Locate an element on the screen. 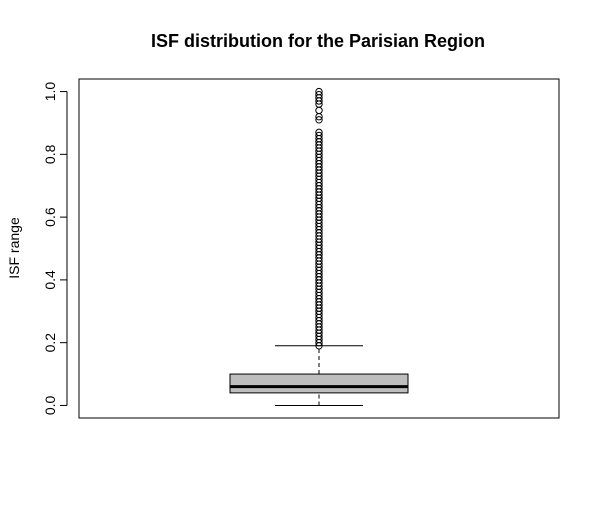 This screenshot has width=600, height=516. y-tick-label: 0.4 is located at coordinates (50, 280).